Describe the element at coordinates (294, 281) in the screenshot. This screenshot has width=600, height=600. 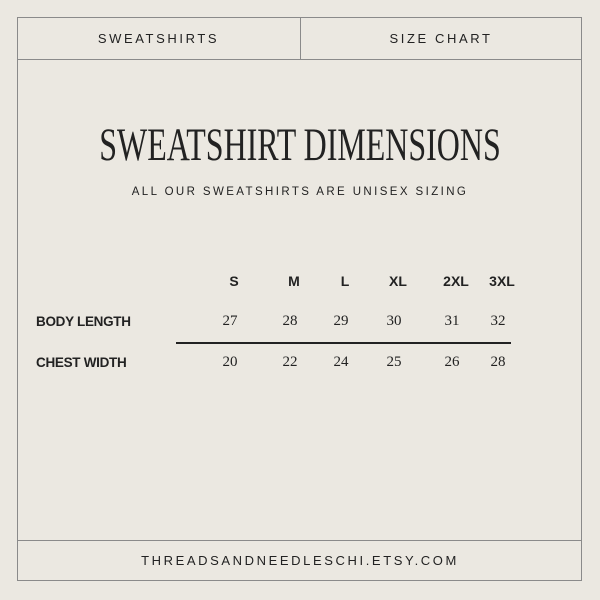
I see `size-header: M` at that location.